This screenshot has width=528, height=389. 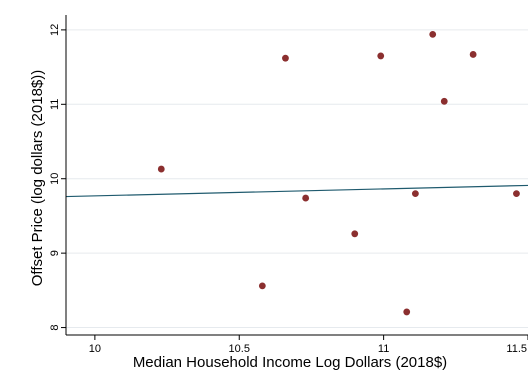 I want to click on y-tick-label: 10, so click(x=55, y=179).